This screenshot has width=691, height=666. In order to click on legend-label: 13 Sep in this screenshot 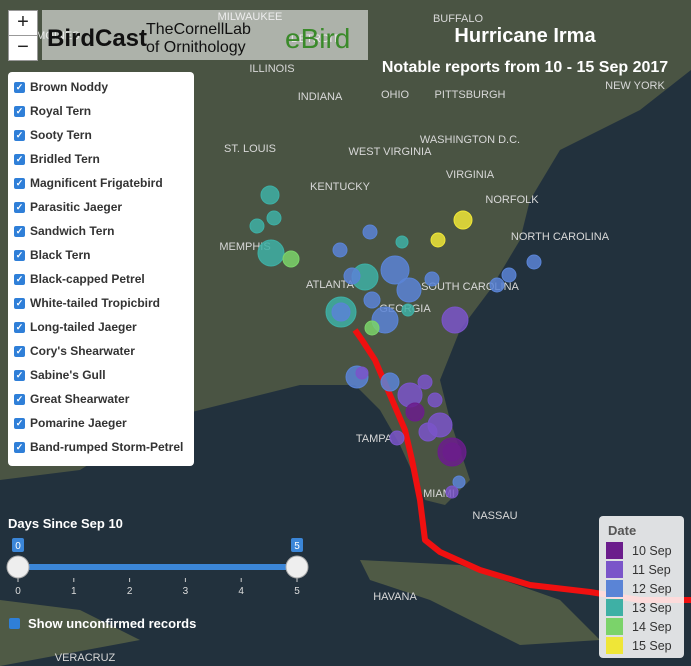, I will do `click(652, 607)`.